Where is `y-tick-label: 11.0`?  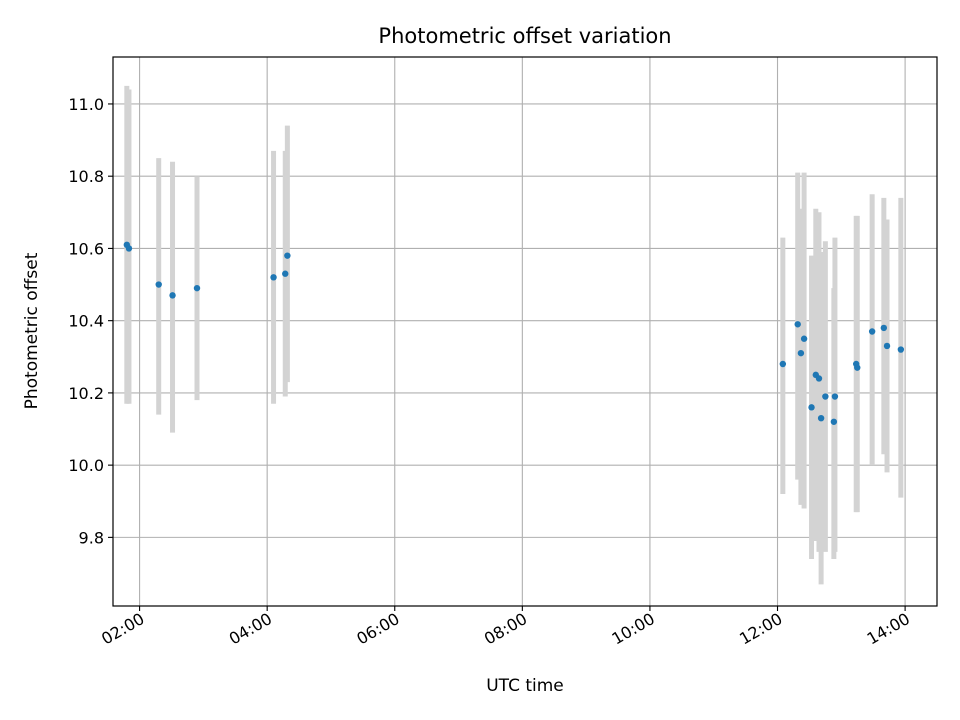 y-tick-label: 11.0 is located at coordinates (86, 104).